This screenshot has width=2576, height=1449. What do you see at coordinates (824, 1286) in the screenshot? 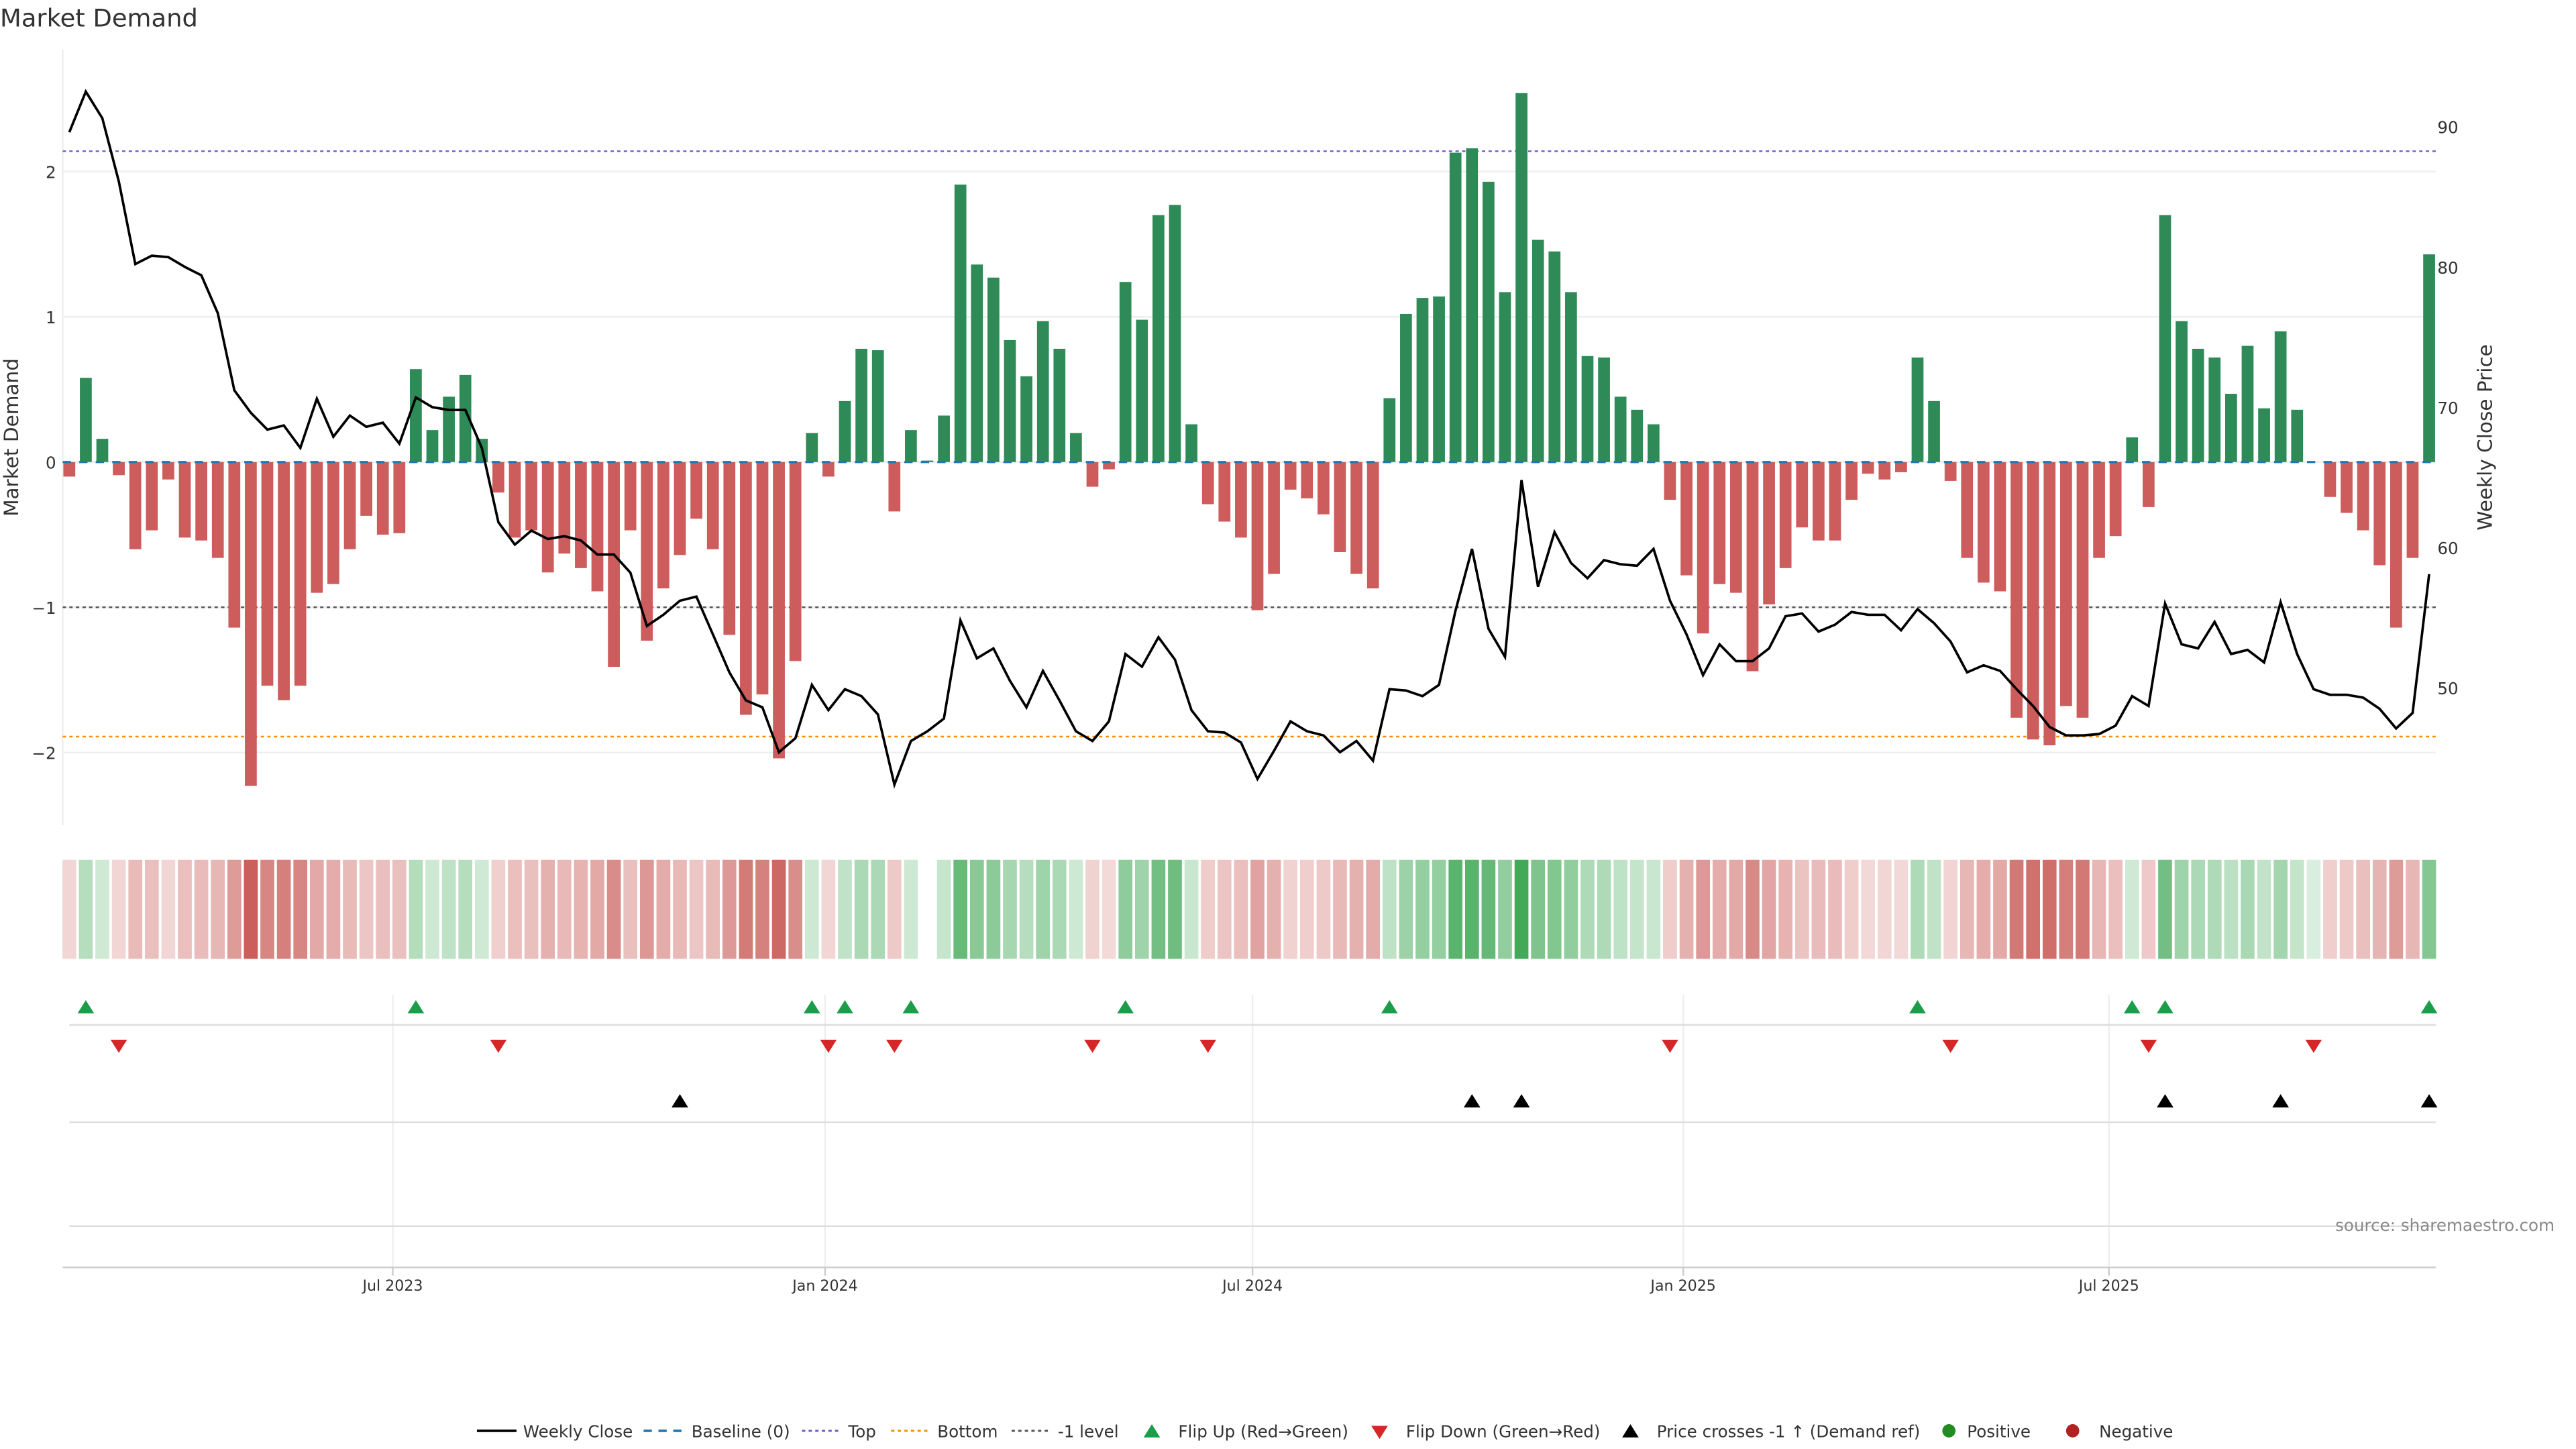
I see `x-tick-label: Jan 2024` at bounding box center [824, 1286].